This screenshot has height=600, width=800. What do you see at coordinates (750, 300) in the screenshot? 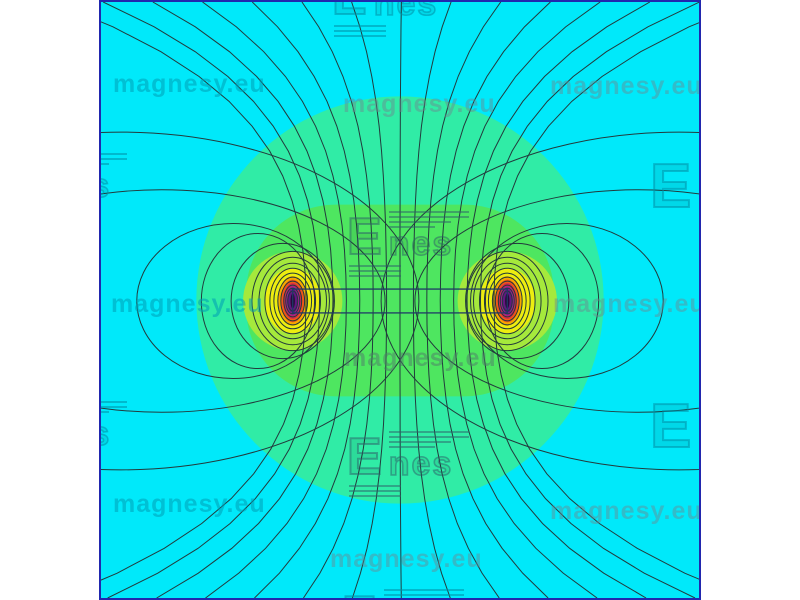
I see `right-margin` at bounding box center [750, 300].